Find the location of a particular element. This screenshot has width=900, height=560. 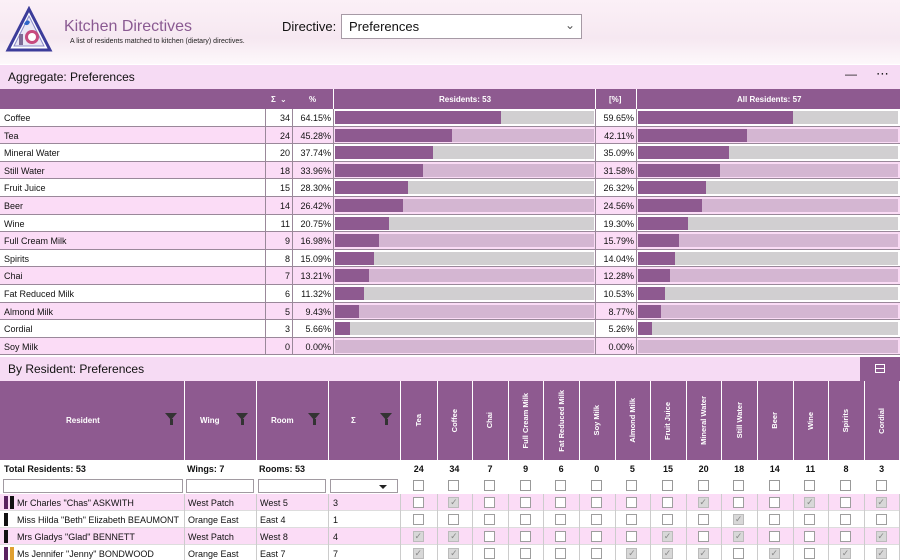

item-column-header: Mineral Water is located at coordinates (704, 420).